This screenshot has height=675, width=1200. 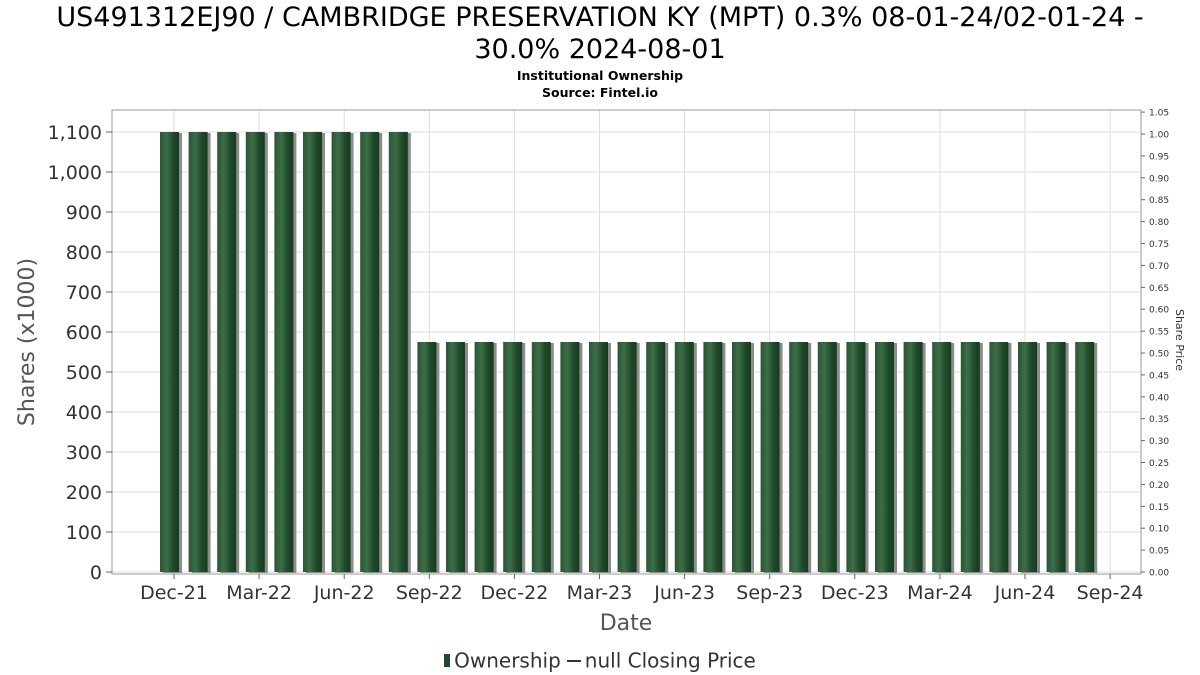 I want to click on y-tick-label: 700, so click(x=84, y=293).